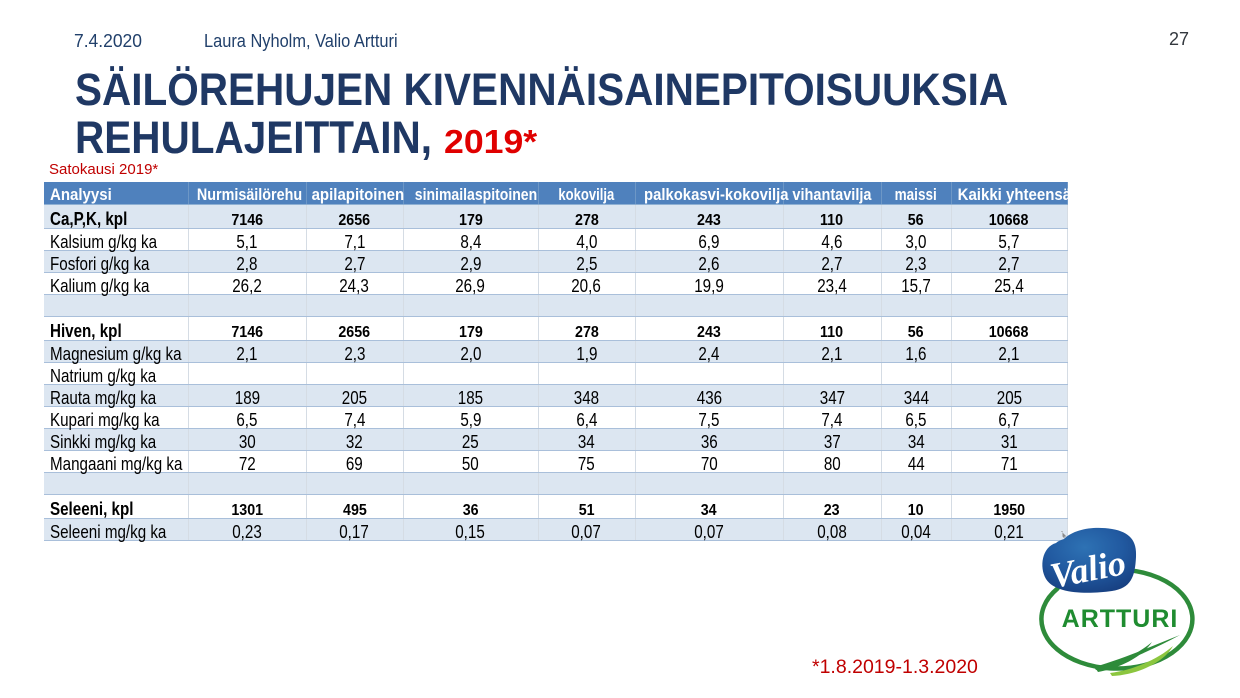 The image size is (1240, 698). Describe the element at coordinates (1120, 619) in the screenshot. I see `svg-text: ARTTURI` at that location.